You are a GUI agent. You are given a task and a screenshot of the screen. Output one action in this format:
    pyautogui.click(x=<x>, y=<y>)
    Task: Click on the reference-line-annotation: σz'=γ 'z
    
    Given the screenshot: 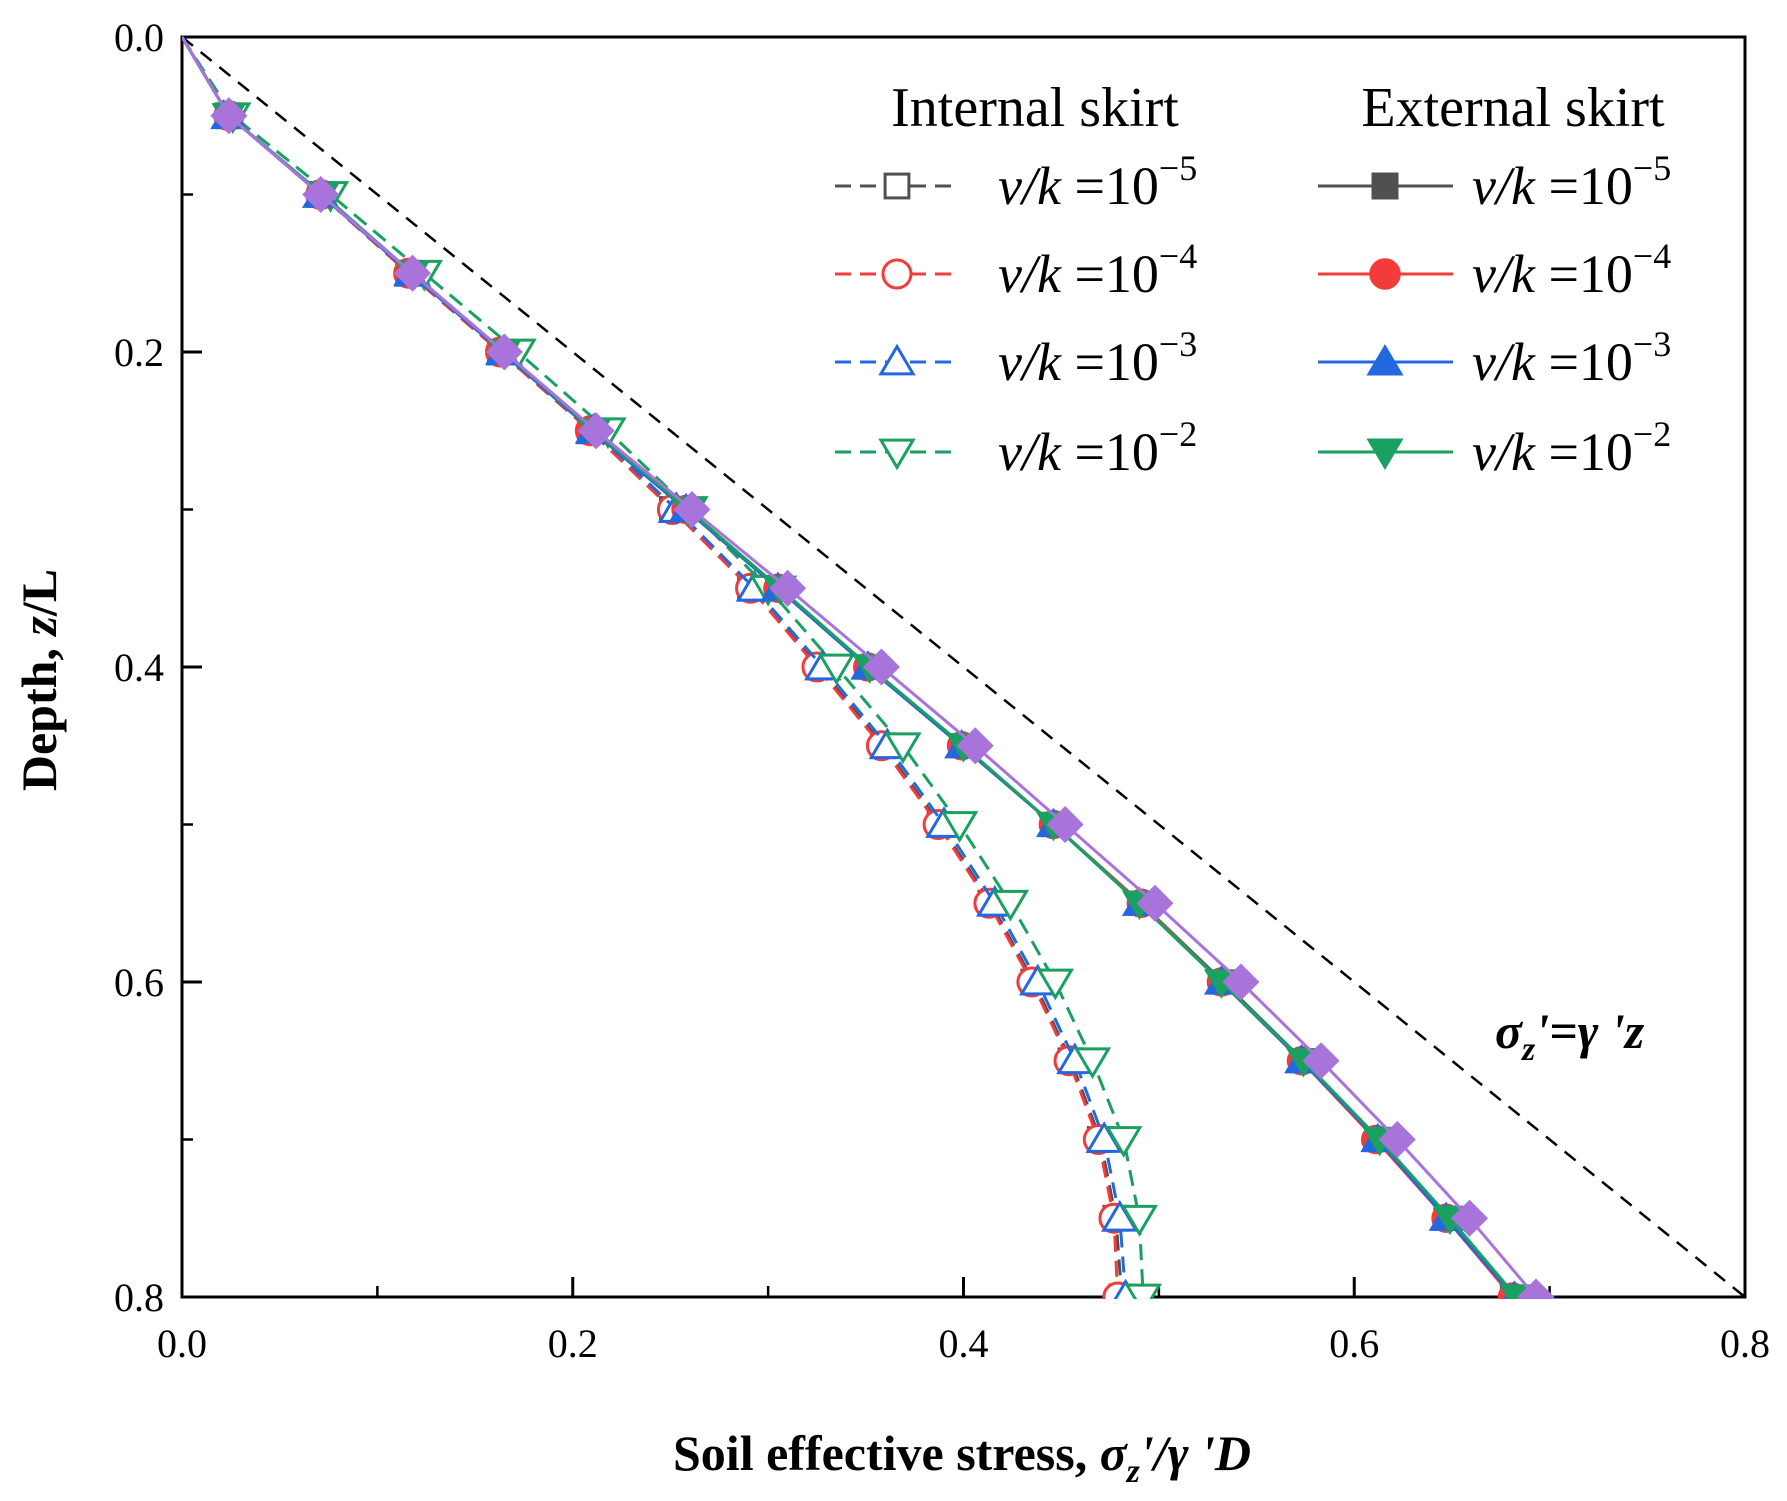 What is the action you would take?
    pyautogui.click(x=1570, y=1035)
    